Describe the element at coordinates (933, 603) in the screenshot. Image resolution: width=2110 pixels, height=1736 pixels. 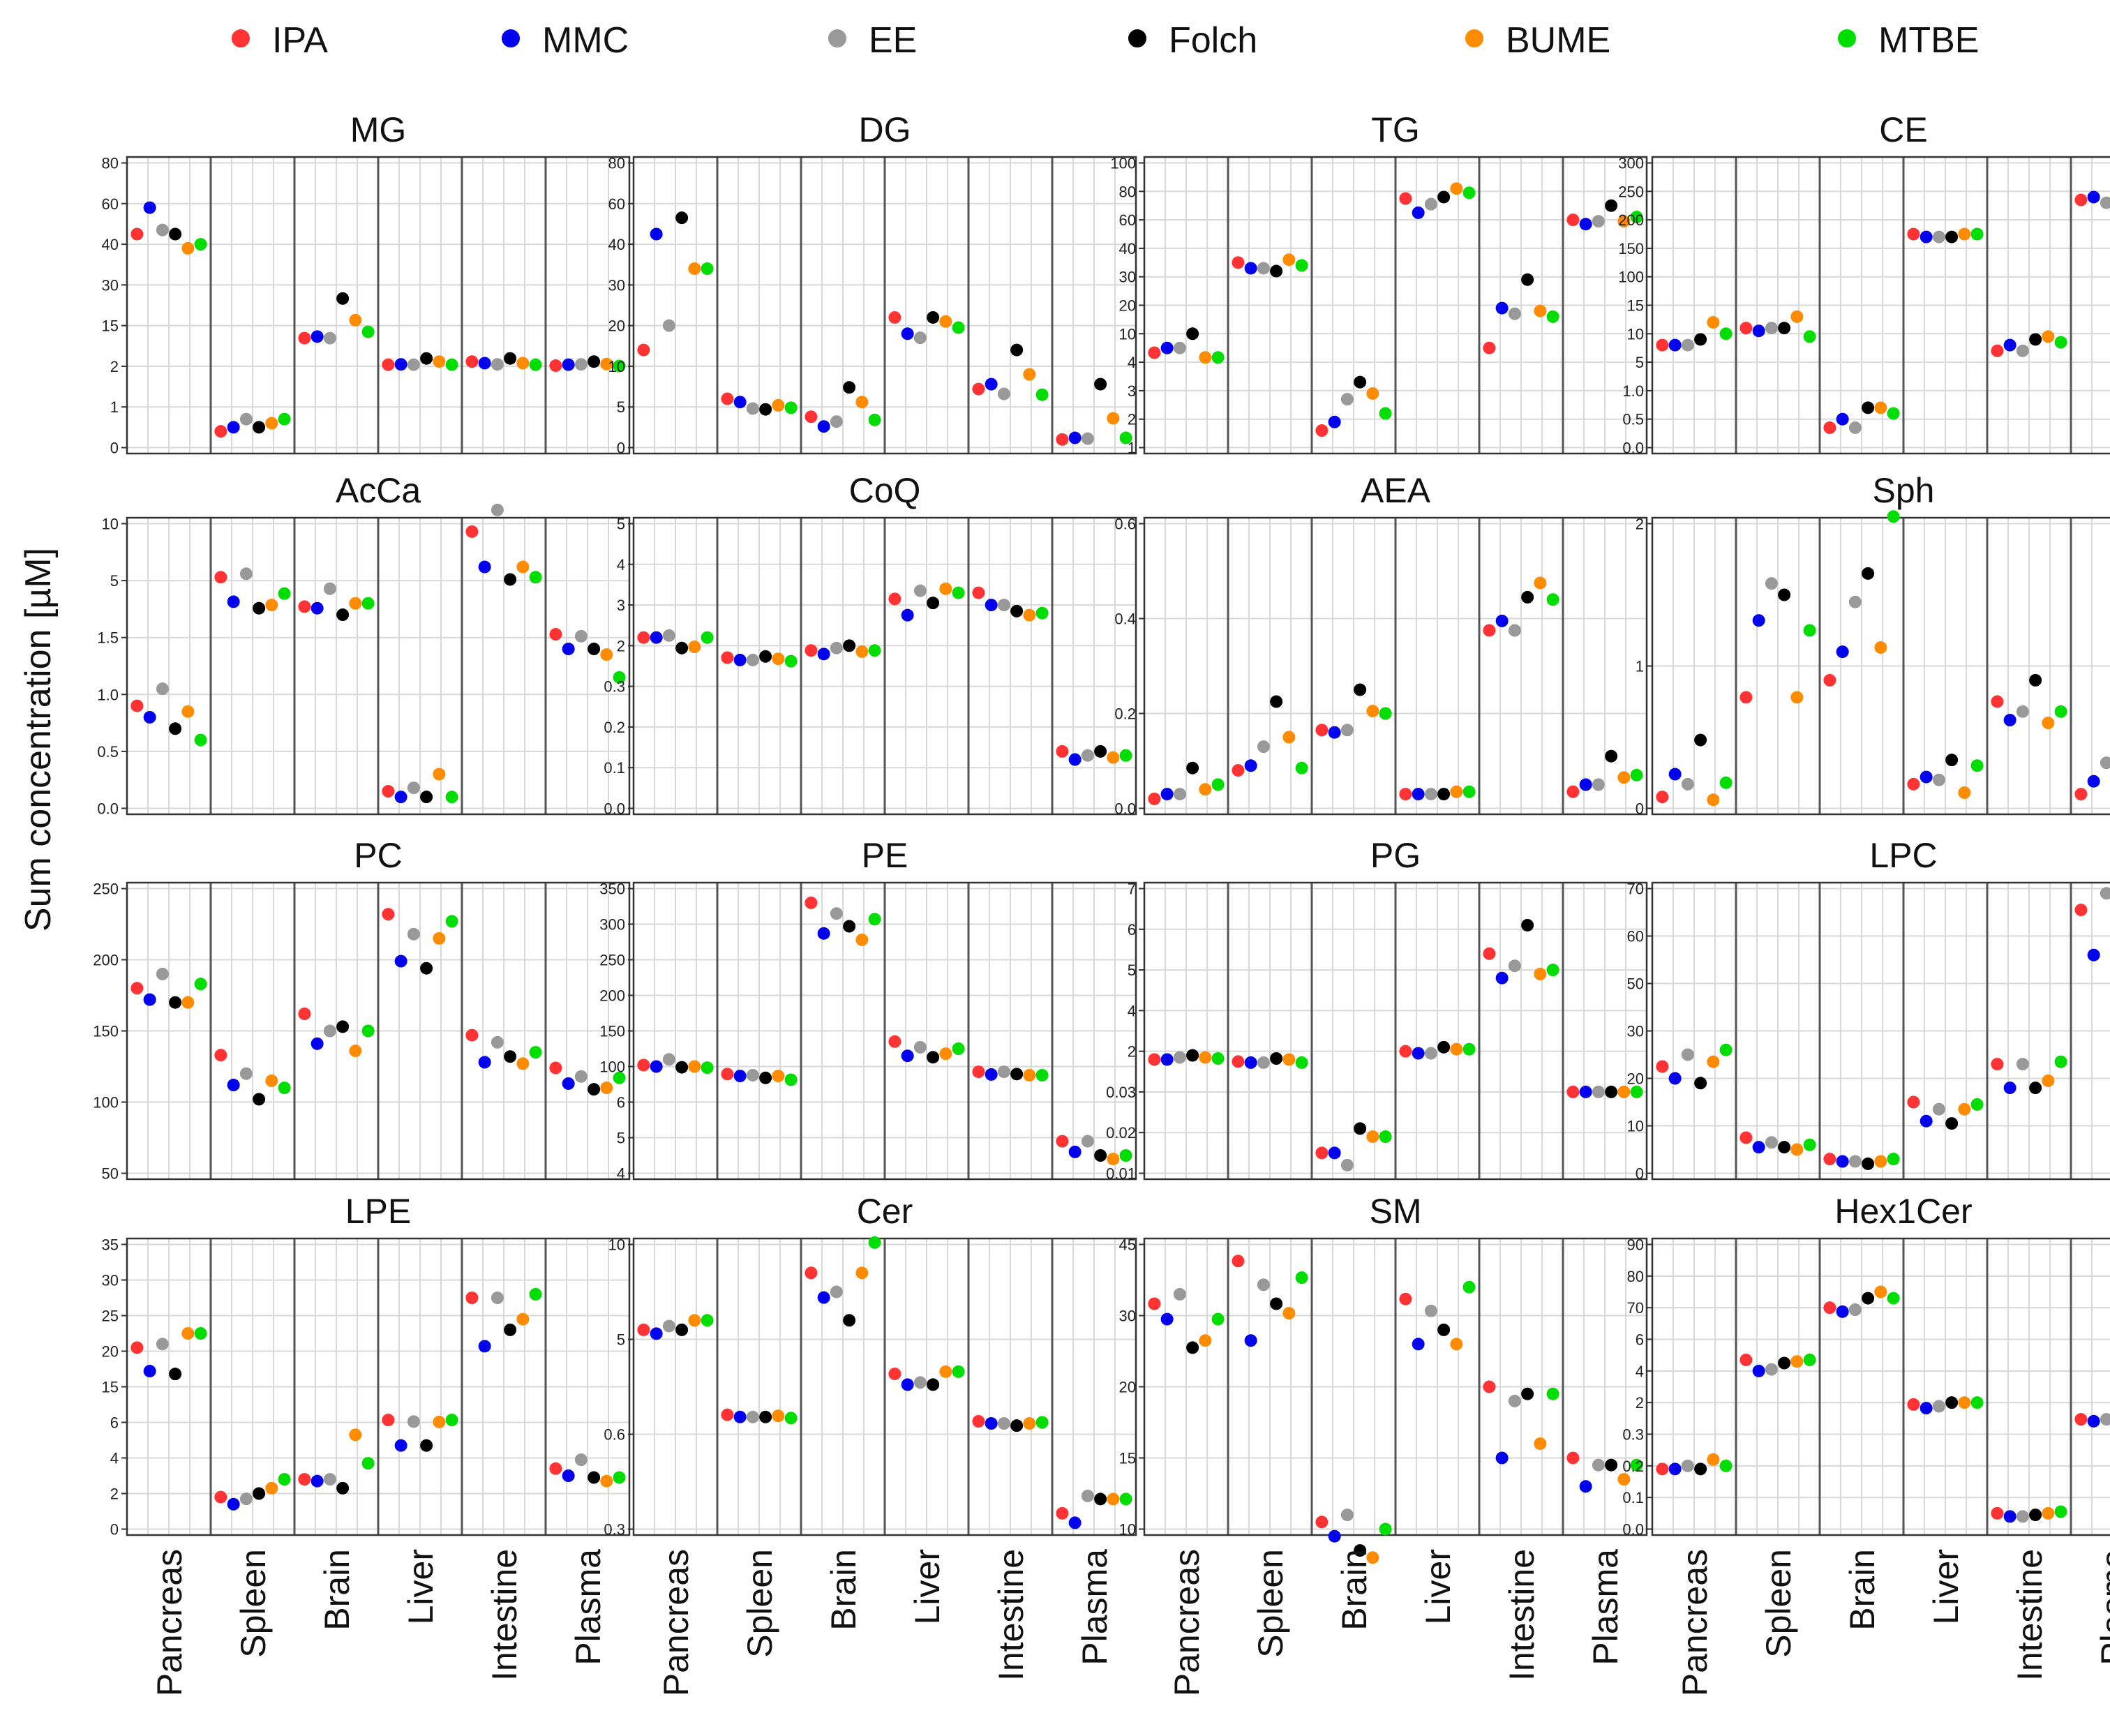
I see `data-point-liver-folch` at that location.